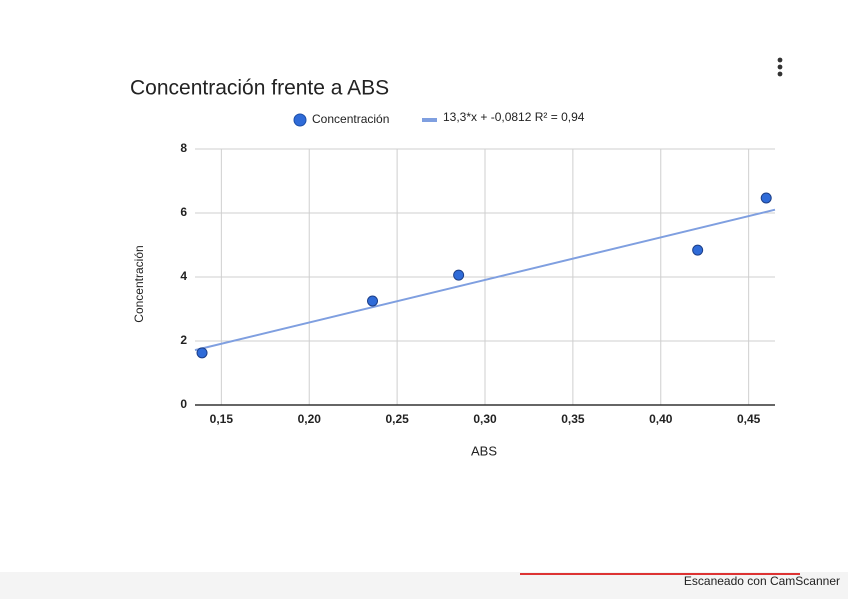  I want to click on y-tick-label: 8, so click(183, 148).